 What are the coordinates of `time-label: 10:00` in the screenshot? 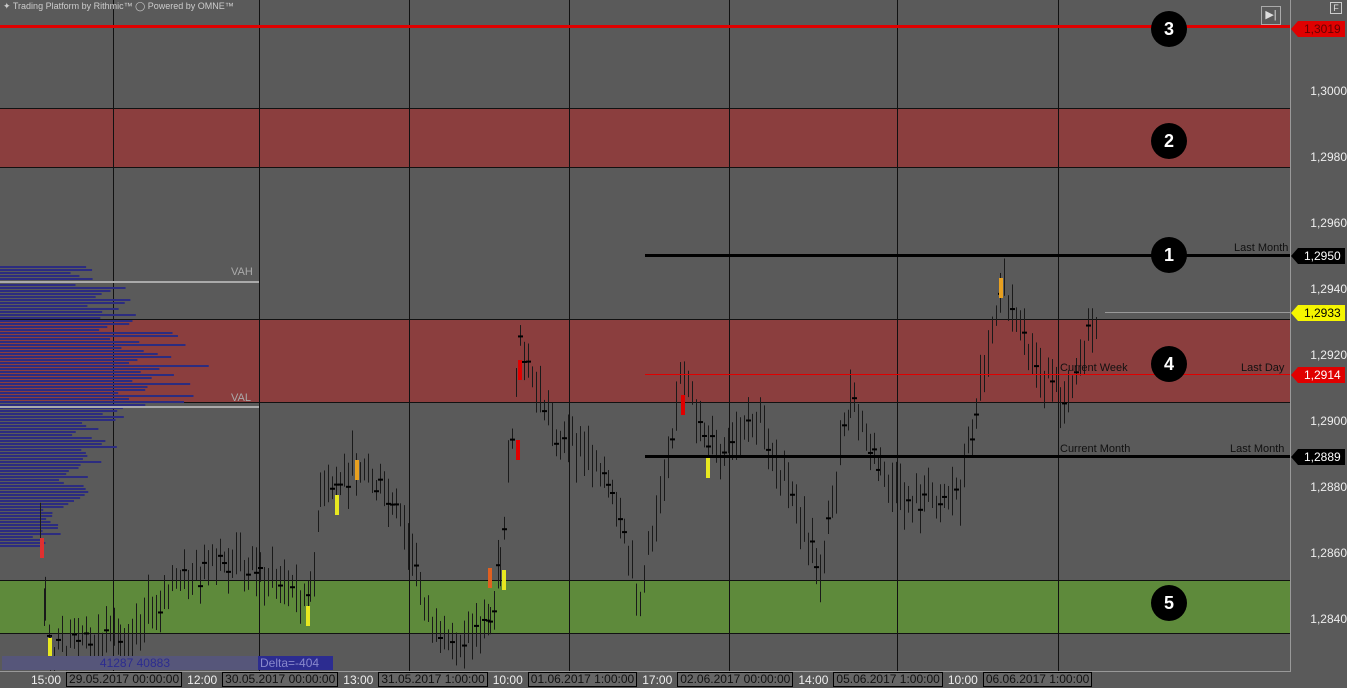 It's located at (962, 679).